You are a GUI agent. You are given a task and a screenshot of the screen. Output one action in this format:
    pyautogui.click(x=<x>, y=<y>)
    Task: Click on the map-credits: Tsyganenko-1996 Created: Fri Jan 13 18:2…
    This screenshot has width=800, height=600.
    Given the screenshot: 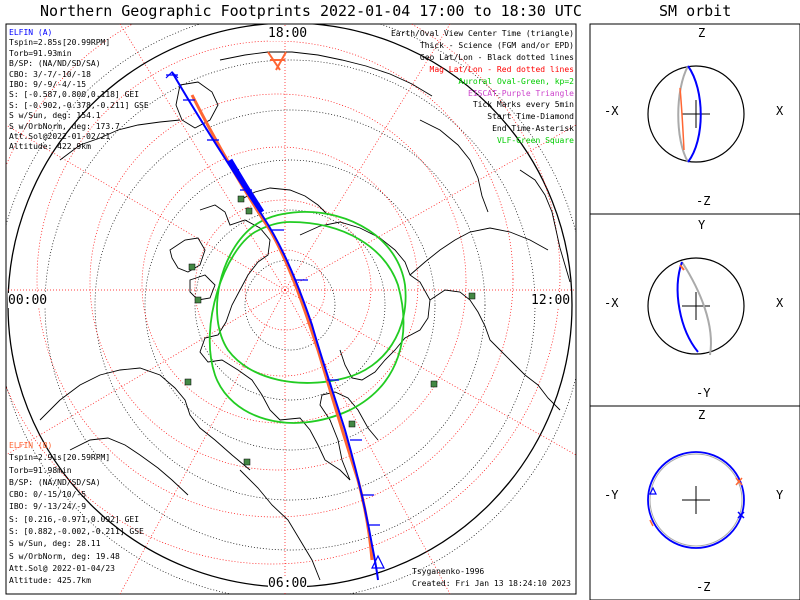 What is the action you would take?
    pyautogui.click(x=491, y=578)
    